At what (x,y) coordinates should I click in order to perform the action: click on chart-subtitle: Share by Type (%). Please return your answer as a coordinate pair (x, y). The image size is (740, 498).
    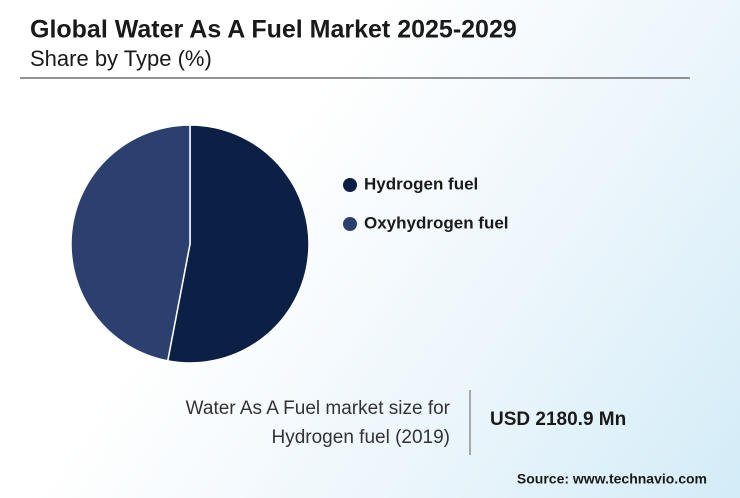
    Looking at the image, I should click on (121, 58).